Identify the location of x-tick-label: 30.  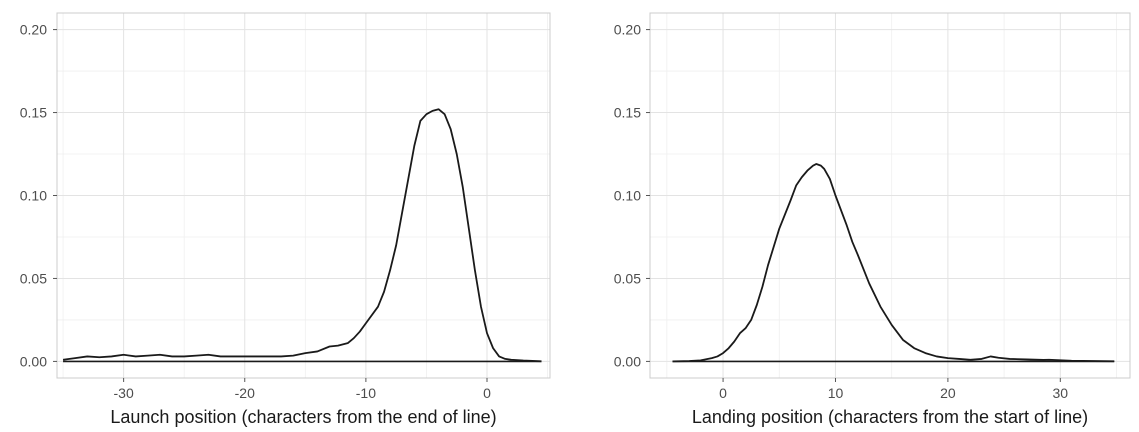
(1061, 393).